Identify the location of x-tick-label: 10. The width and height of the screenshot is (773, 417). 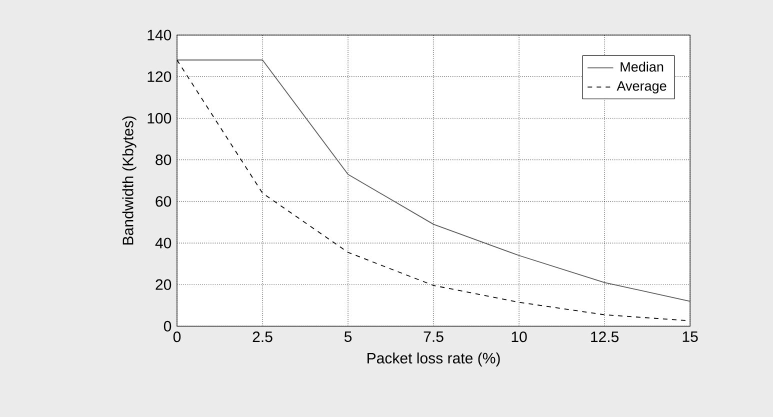
(519, 336).